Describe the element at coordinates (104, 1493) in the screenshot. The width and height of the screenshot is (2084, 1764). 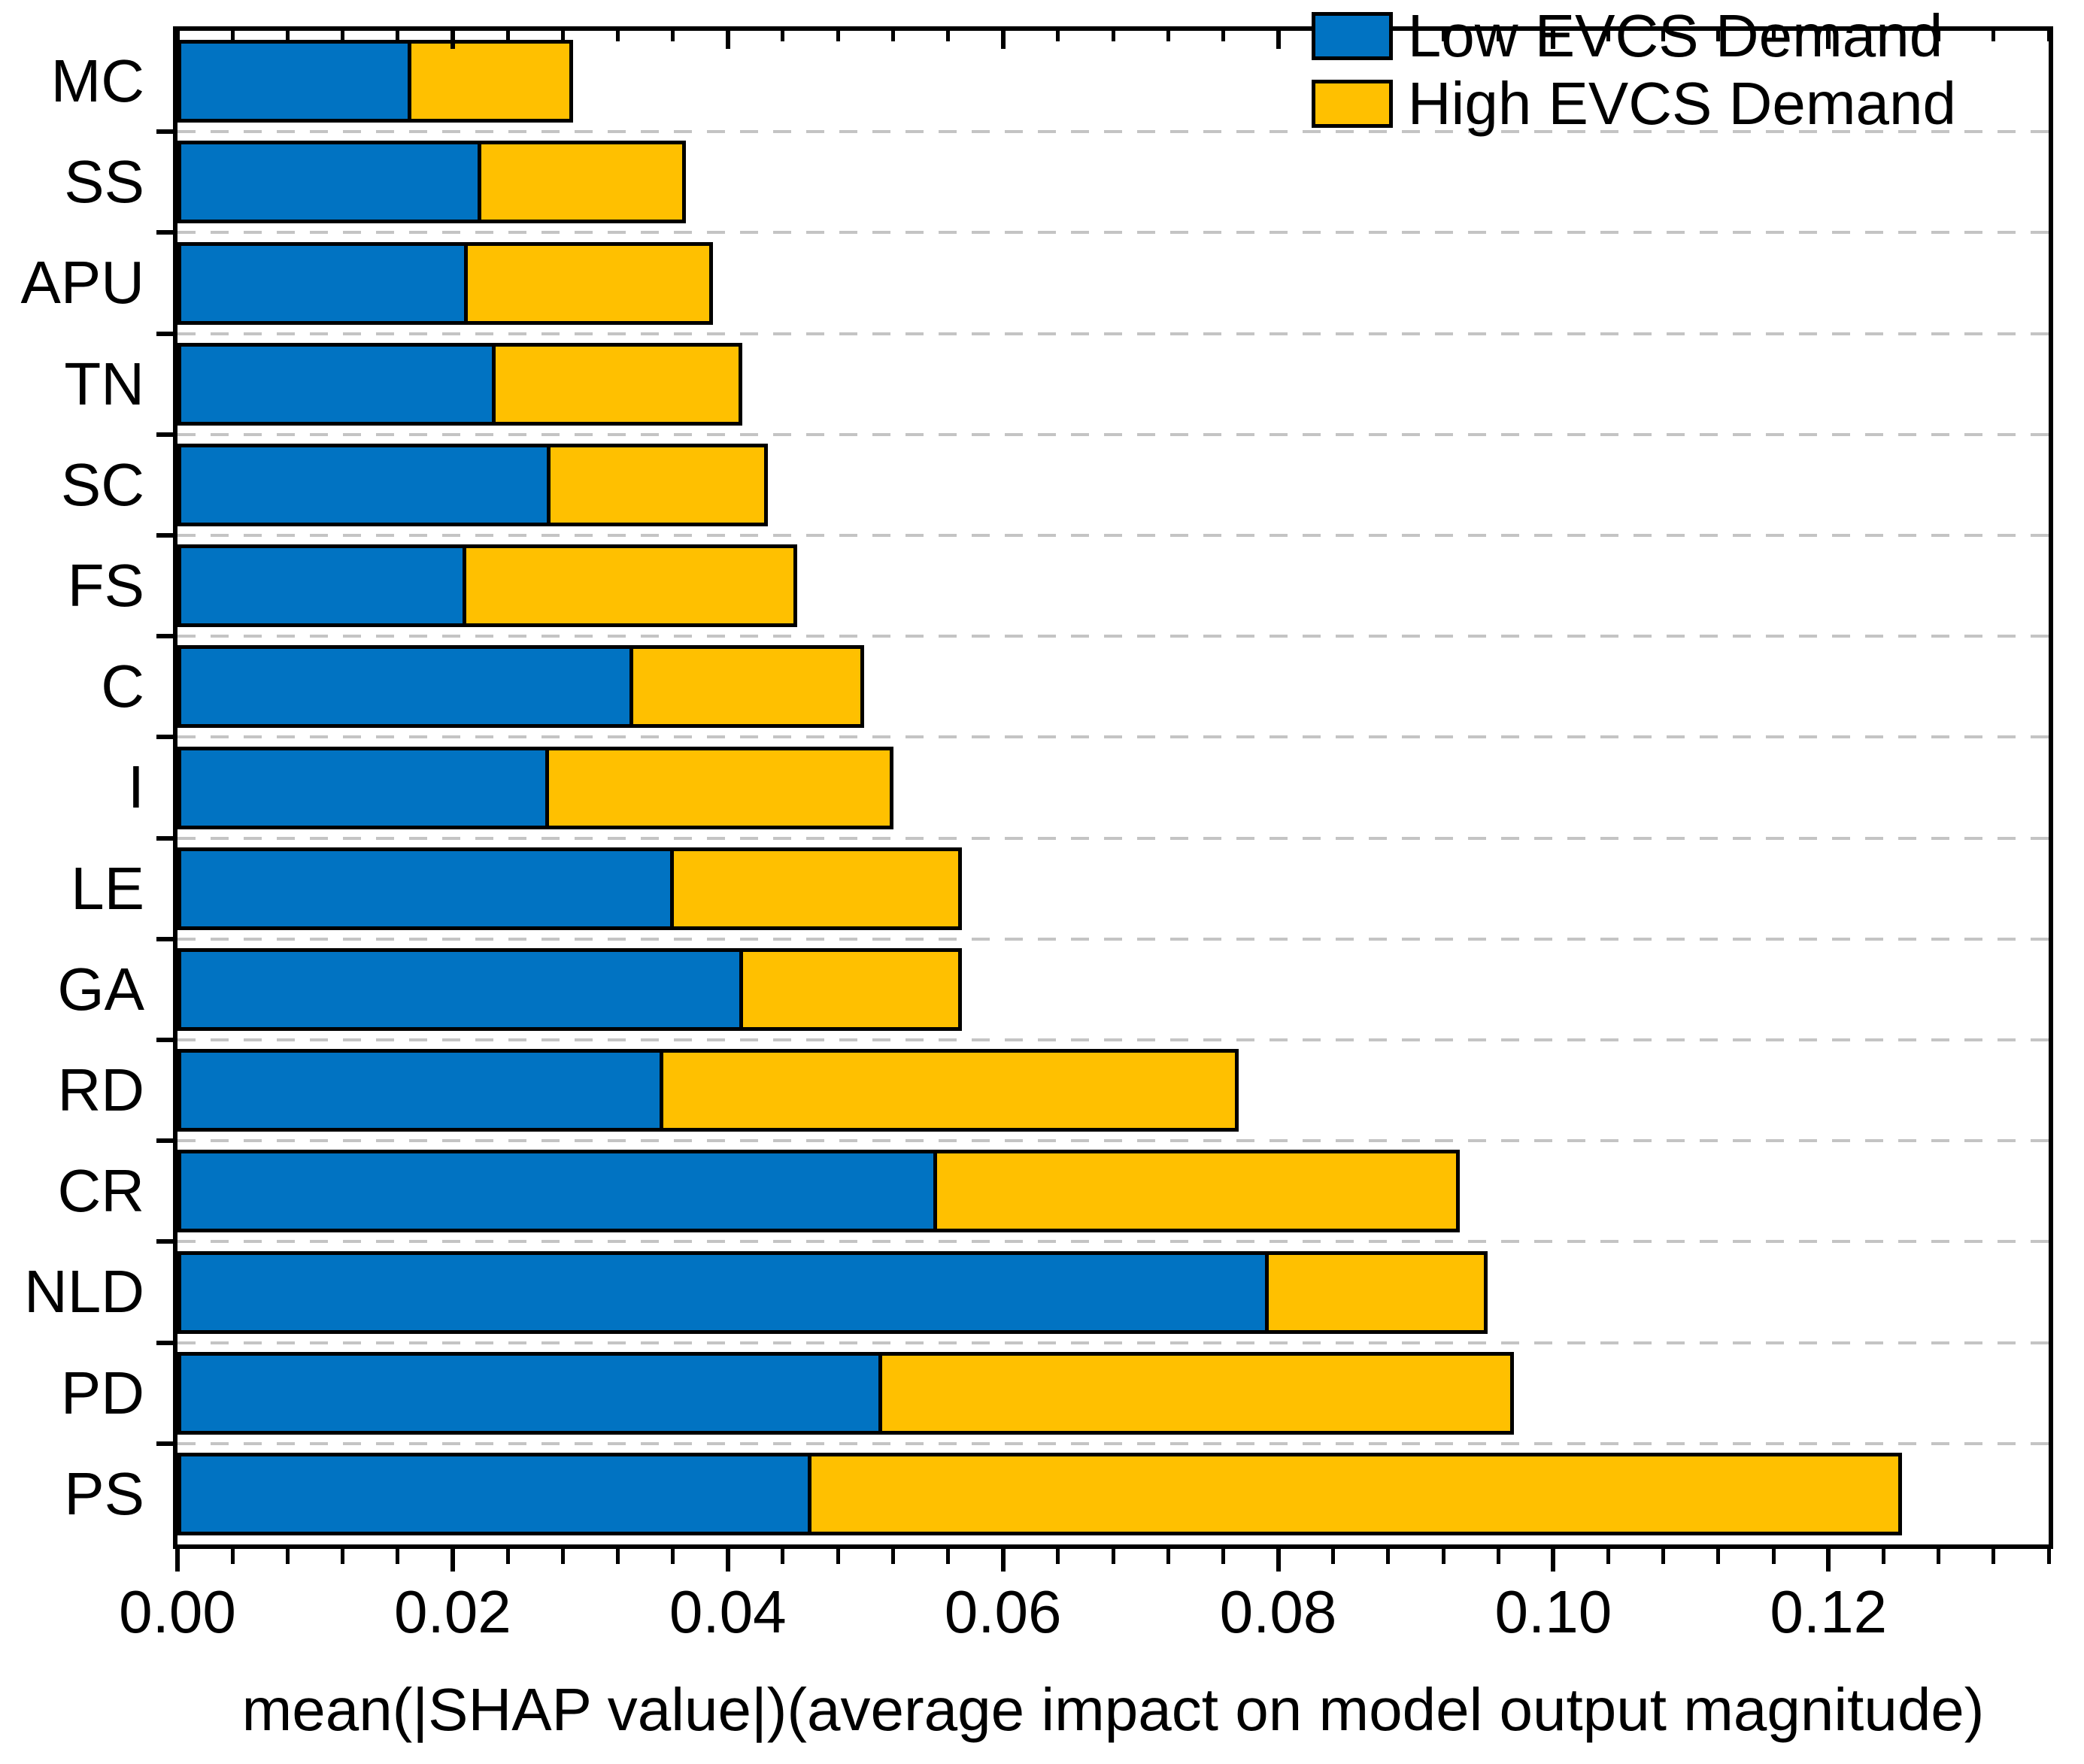
I see `category-label-ps: PS` at that location.